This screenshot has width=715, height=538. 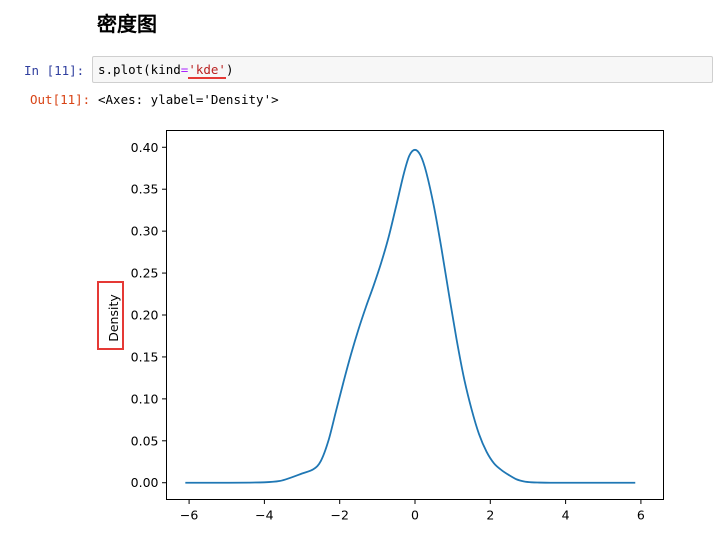 I want to click on x-tick-label: 0, so click(x=415, y=515).